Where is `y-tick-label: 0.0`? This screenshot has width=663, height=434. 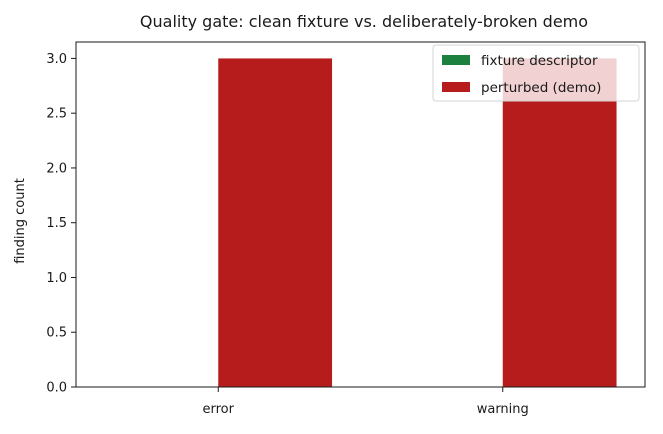 y-tick-label: 0.0 is located at coordinates (56, 388).